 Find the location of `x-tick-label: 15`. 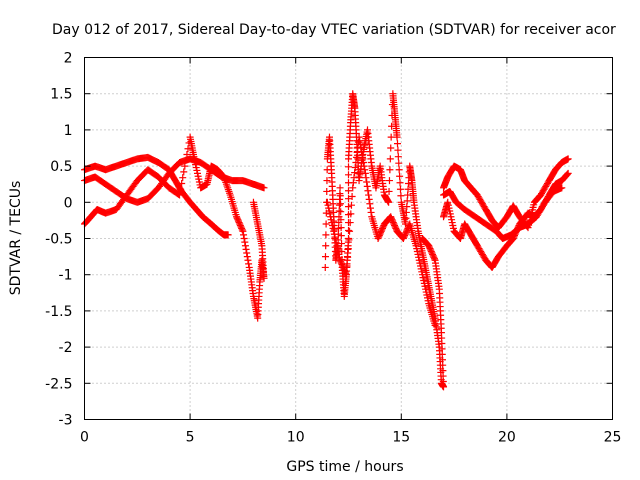

x-tick-label: 15 is located at coordinates (401, 438).